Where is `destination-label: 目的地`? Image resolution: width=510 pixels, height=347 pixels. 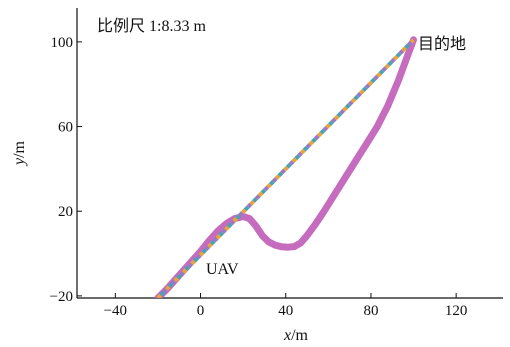
destination-label: 目的地 is located at coordinates (442, 44).